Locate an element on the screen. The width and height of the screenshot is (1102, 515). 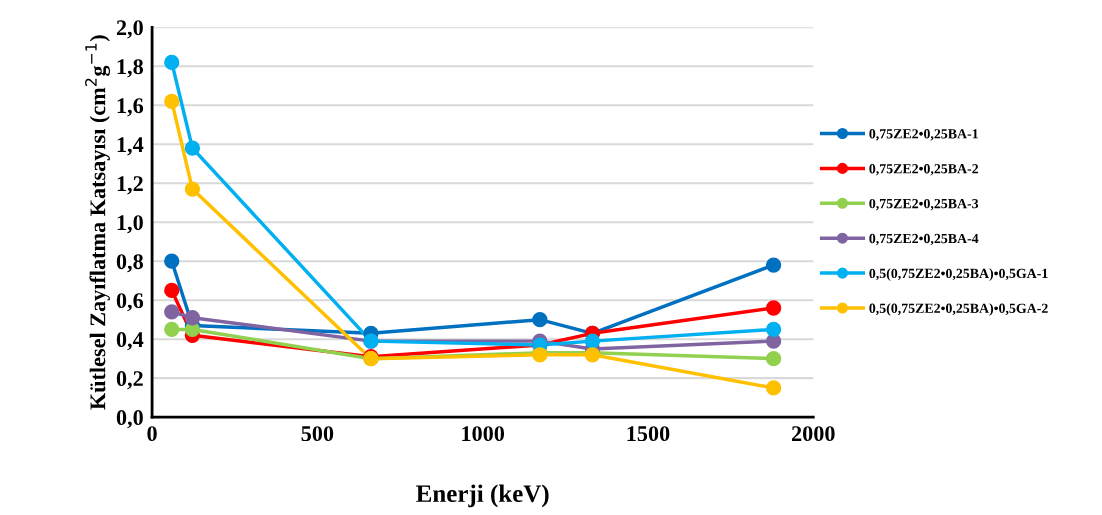
legend-label: 0,75ZE2•0,25BA-4 is located at coordinates (924, 239).